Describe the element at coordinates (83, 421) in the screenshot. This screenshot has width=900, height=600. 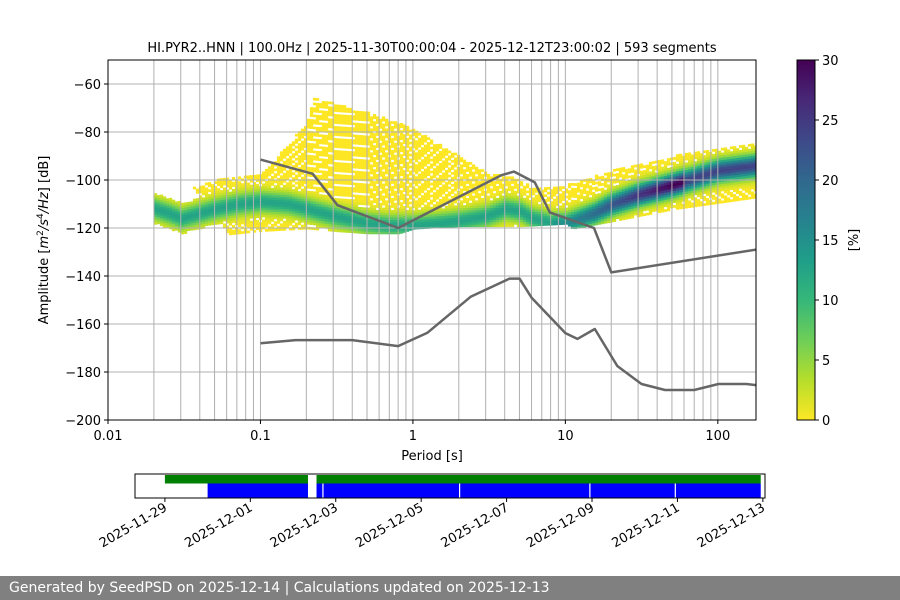
I see `y-tick-label: −200` at that location.